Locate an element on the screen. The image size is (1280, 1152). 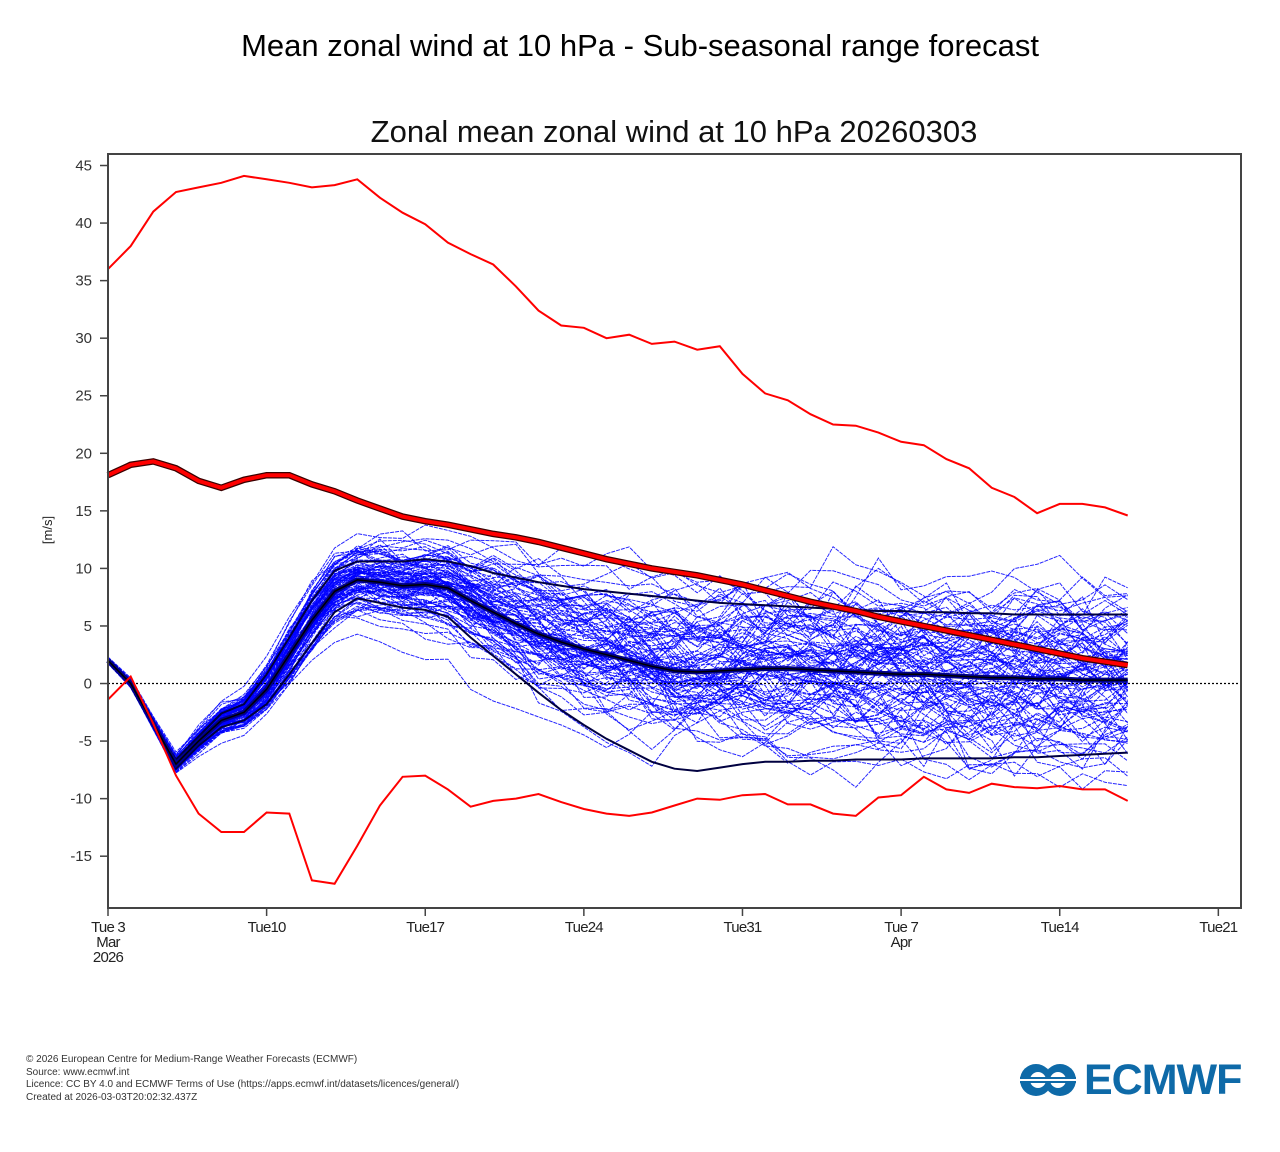
y-tick-label: 40 is located at coordinates (83, 223).